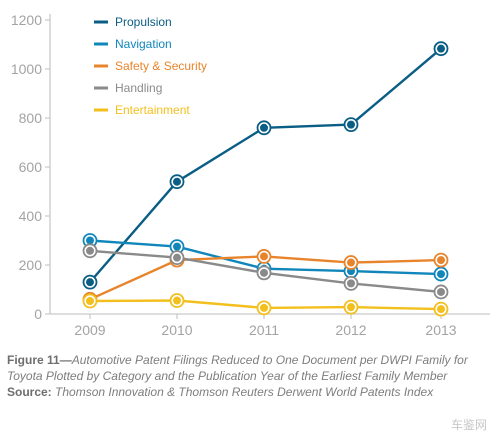  I want to click on x-tick-label: 2010, so click(176, 330).